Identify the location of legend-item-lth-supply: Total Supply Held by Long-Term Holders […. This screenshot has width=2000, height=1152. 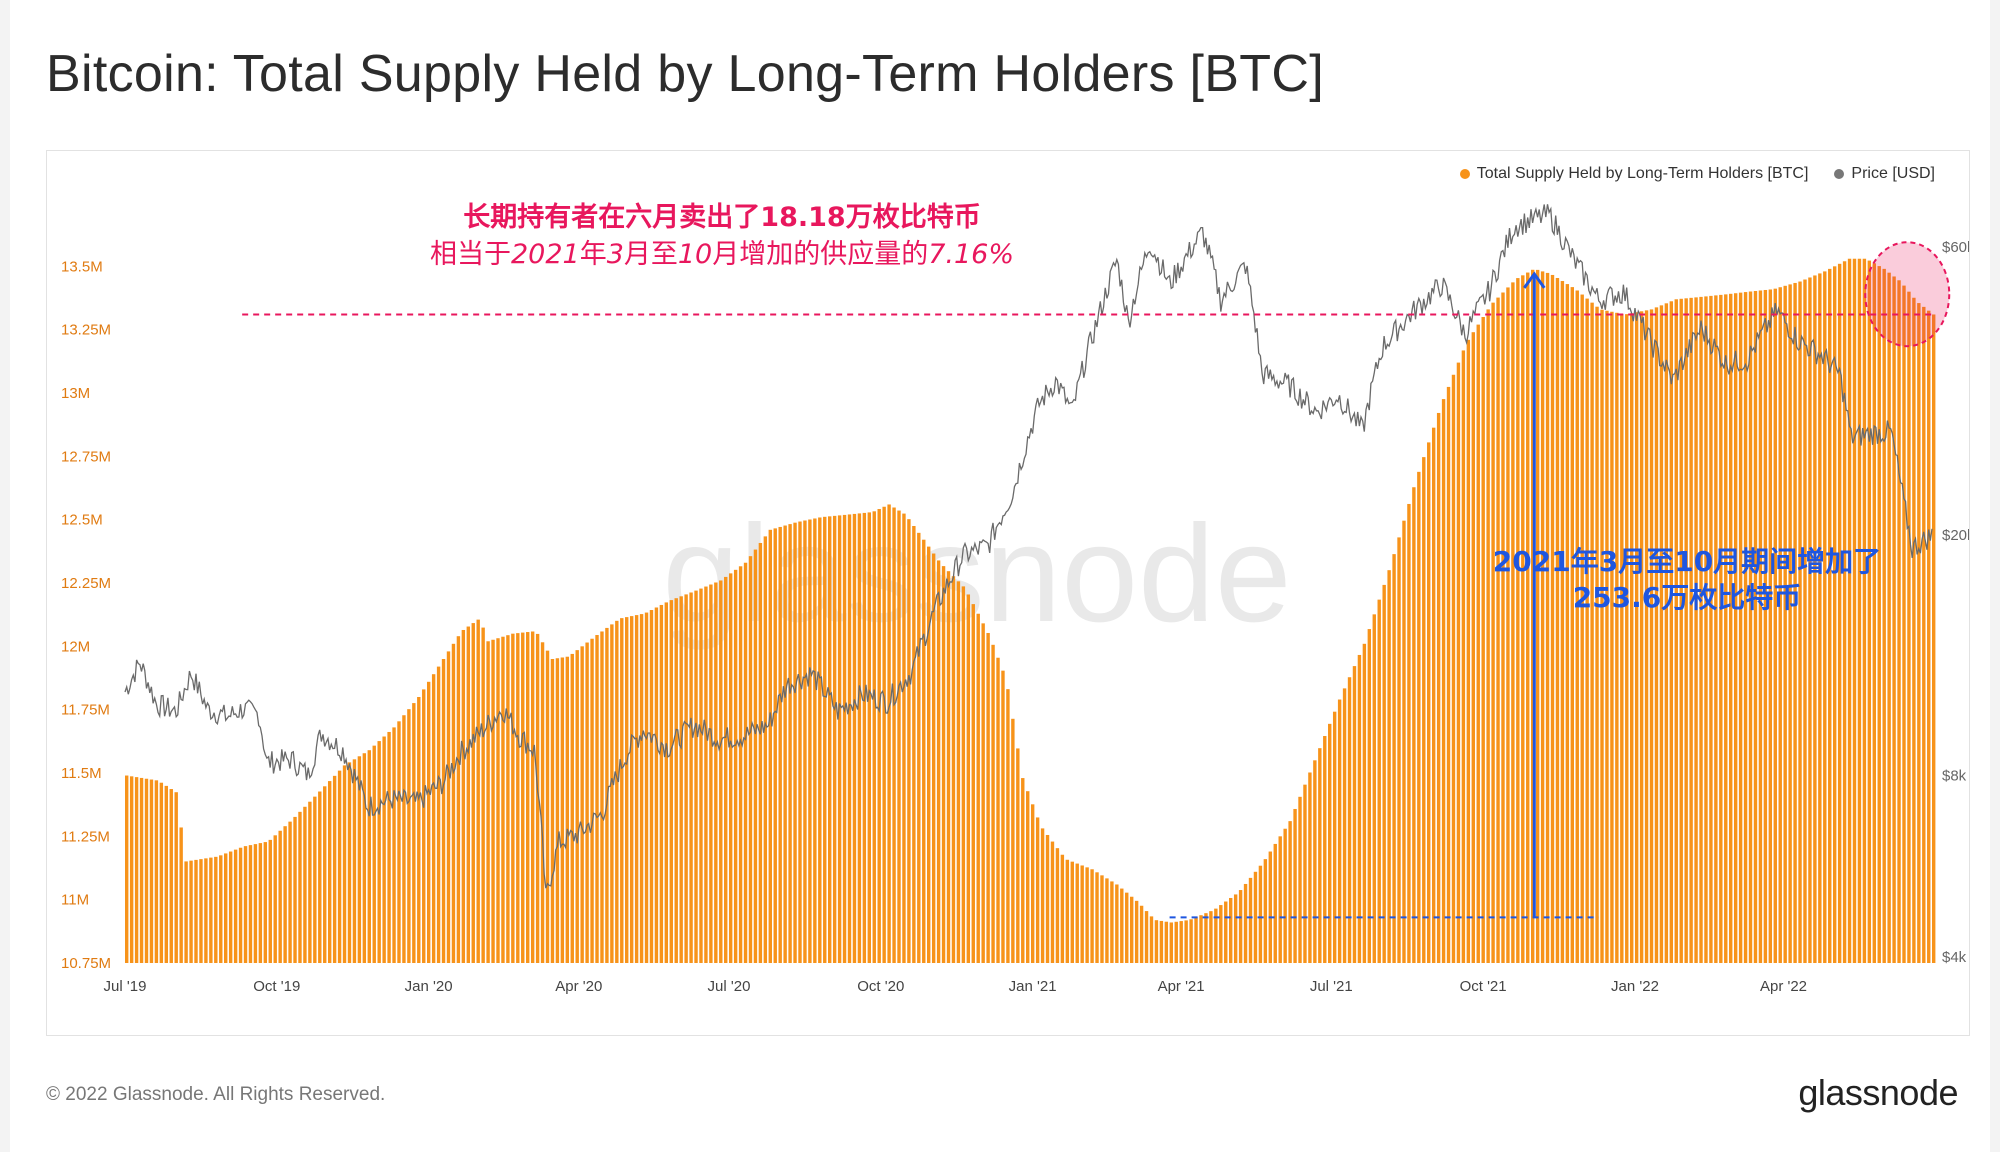
(1633, 174).